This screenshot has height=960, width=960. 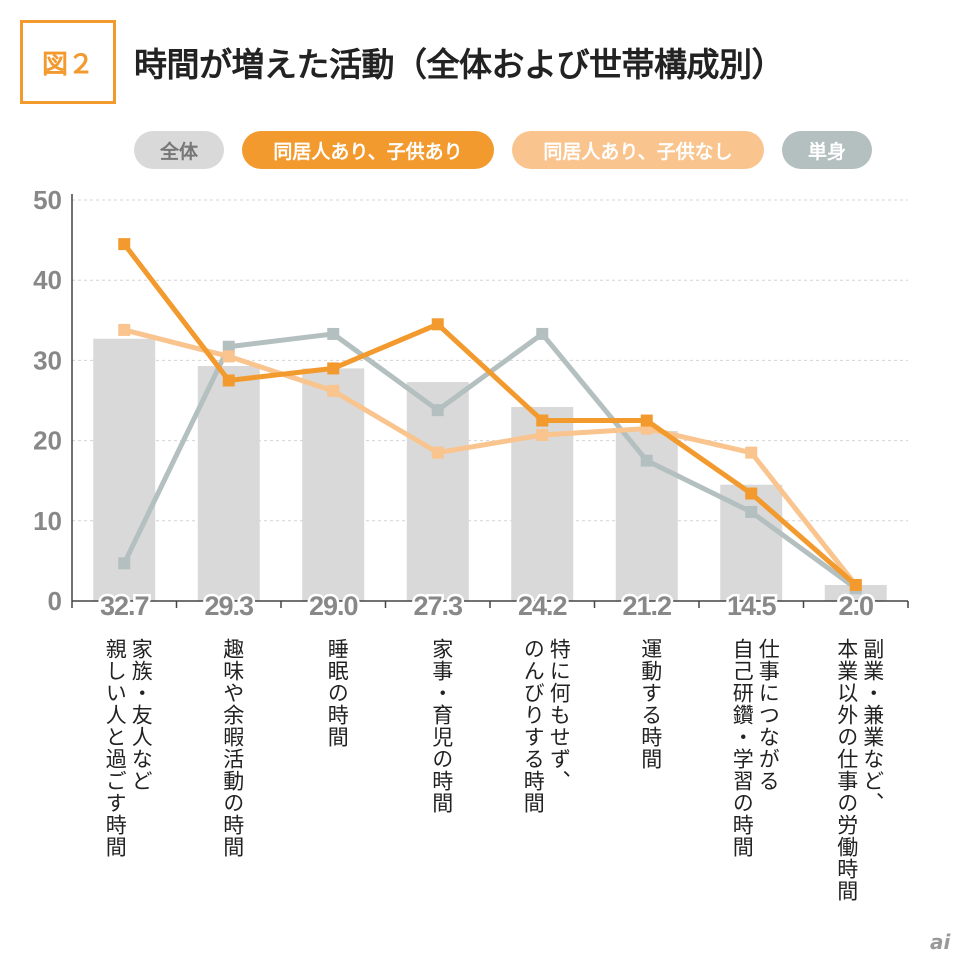 What do you see at coordinates (47, 360) in the screenshot?
I see `y-tick-label: 30` at bounding box center [47, 360].